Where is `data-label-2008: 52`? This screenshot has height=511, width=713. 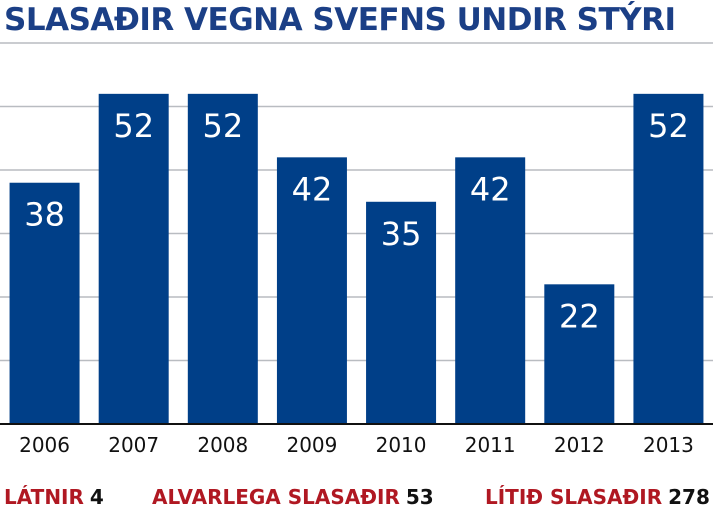
data-label-2008: 52 is located at coordinates (222, 126).